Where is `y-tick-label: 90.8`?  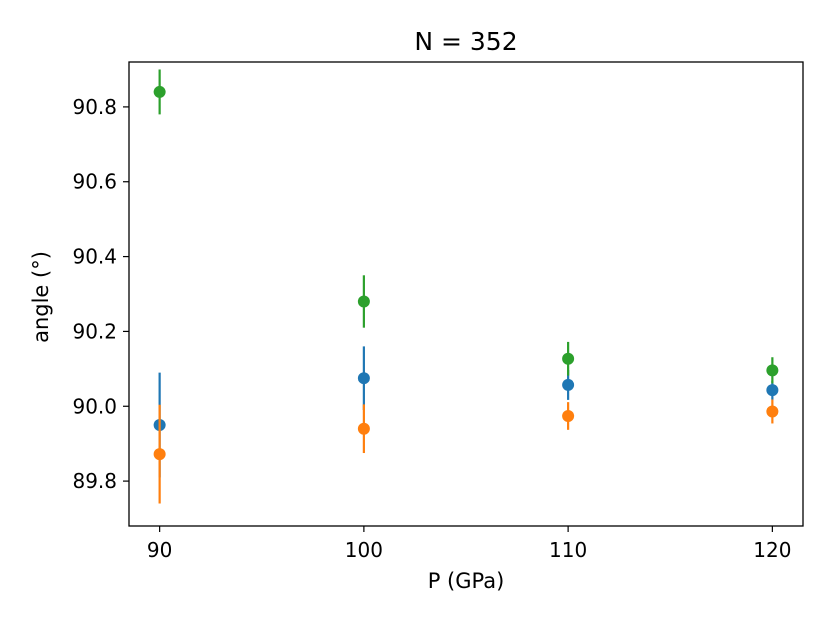 y-tick-label: 90.8 is located at coordinates (94, 107).